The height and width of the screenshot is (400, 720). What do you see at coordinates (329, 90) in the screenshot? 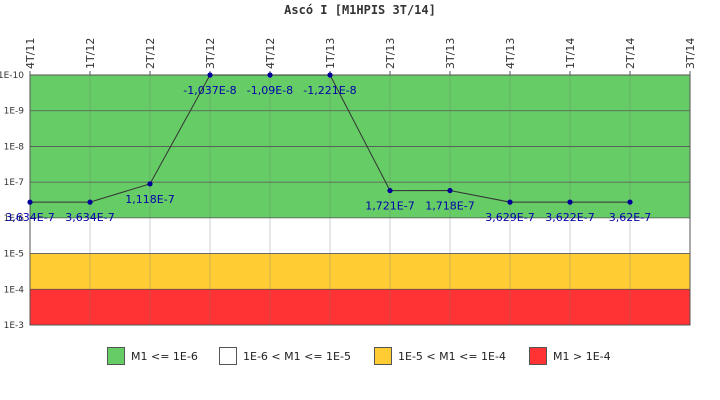
I see `data-label: -1,221E-8` at bounding box center [329, 90].